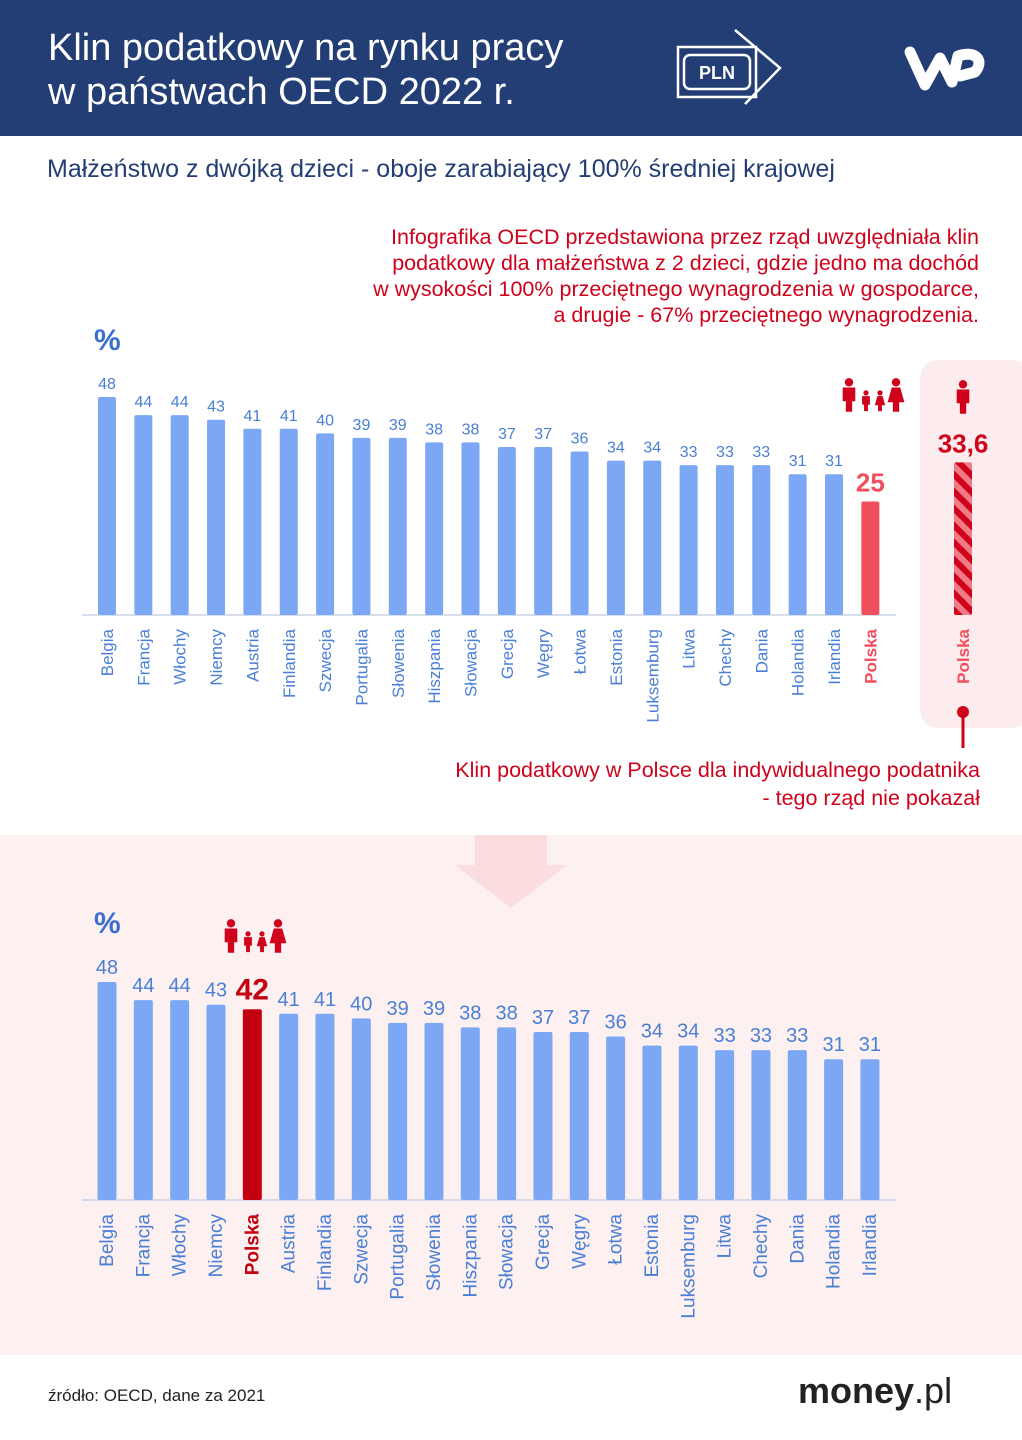 This screenshot has height=1440, width=1022. What do you see at coordinates (216, 407) in the screenshot?
I see `value-label: 43` at bounding box center [216, 407].